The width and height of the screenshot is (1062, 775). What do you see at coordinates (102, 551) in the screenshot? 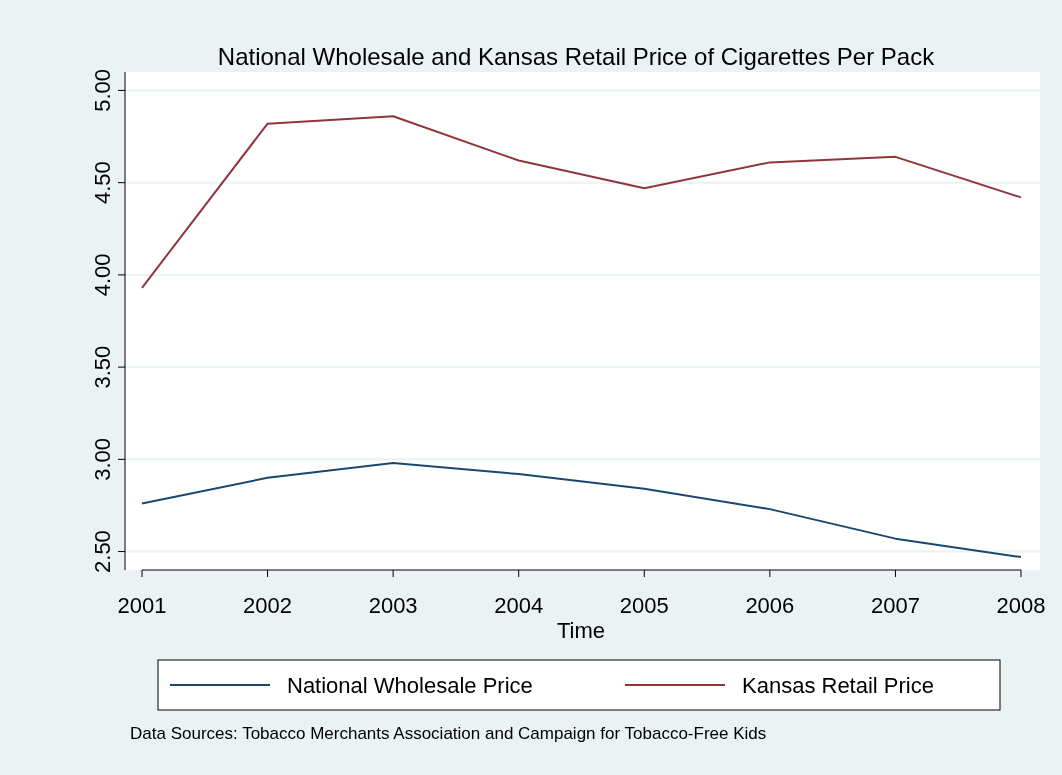
I see `y-tick-label: 2.50` at bounding box center [102, 551].